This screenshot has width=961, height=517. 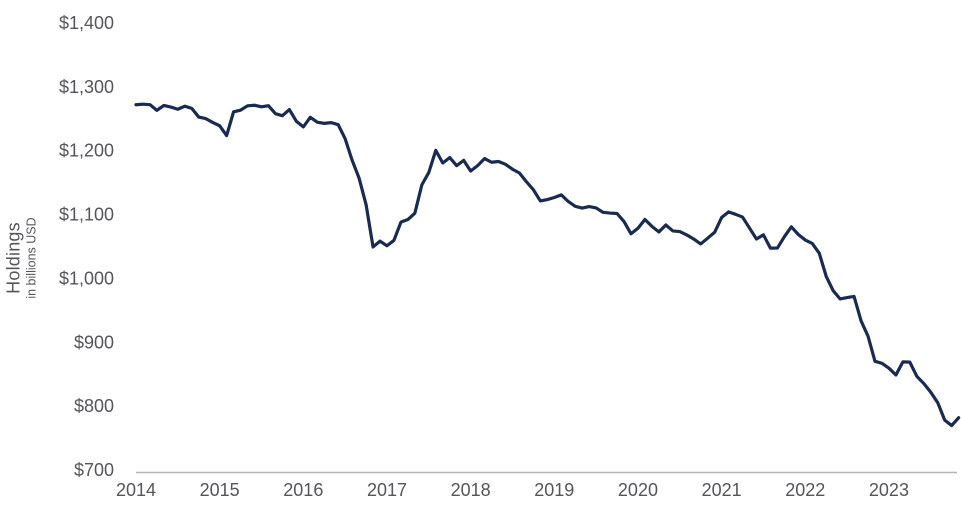 I want to click on y-axis-title-main: Holdings, so click(x=13, y=258).